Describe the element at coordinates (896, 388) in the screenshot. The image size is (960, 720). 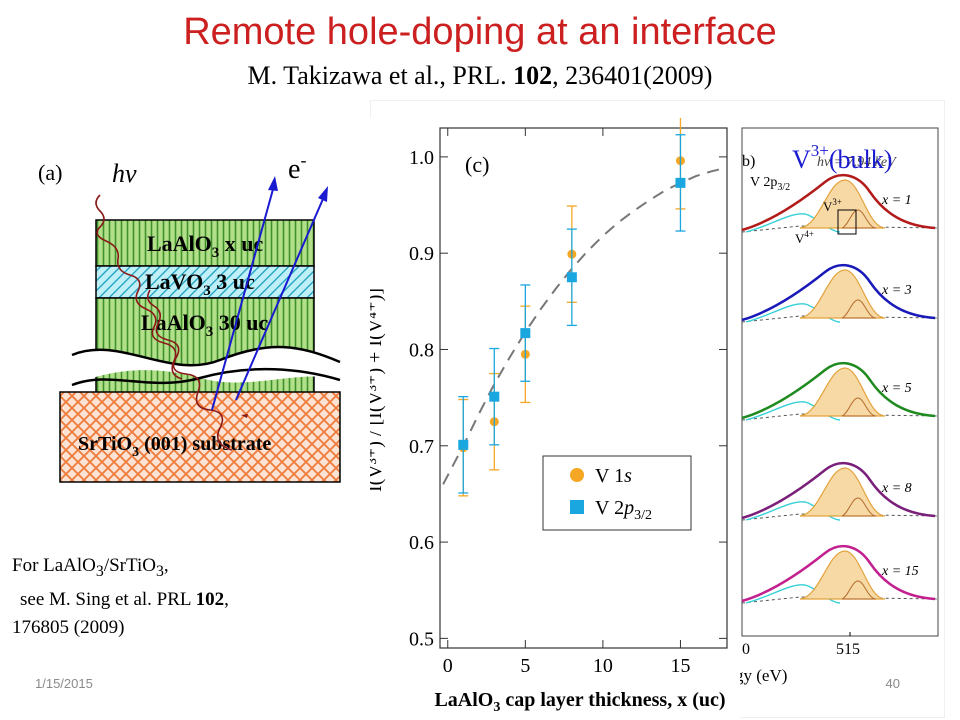
I see `spectrum-label: x = 5` at that location.